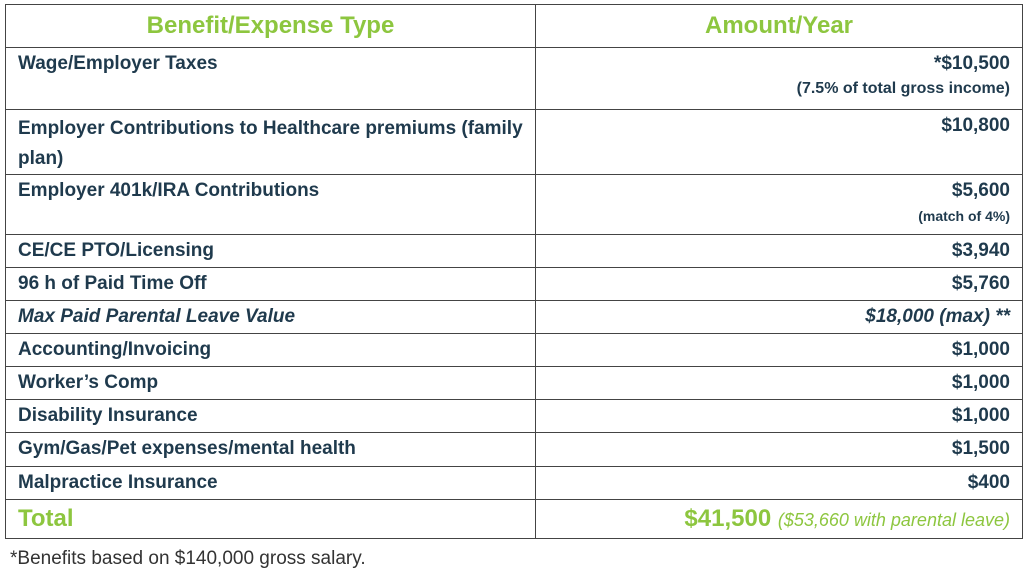 The height and width of the screenshot is (579, 1024). I want to click on row-amount: $400, so click(779, 483).